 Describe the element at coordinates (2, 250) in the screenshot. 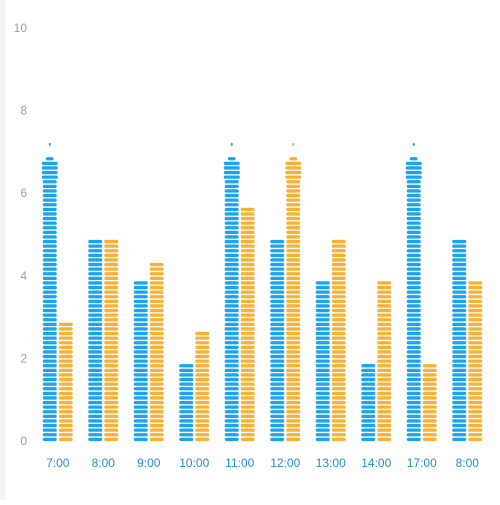

I see `left-edge-strip` at that location.